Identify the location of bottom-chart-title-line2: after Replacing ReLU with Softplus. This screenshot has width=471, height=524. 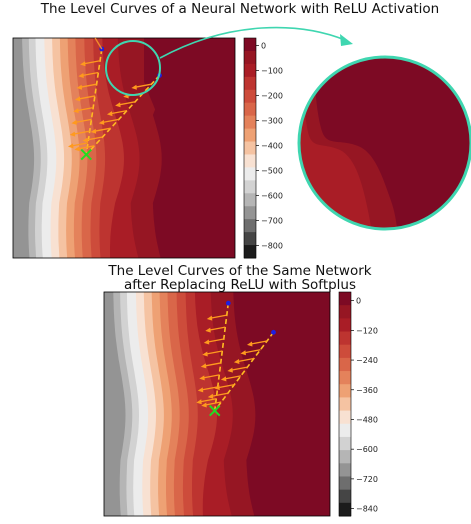
(240, 285).